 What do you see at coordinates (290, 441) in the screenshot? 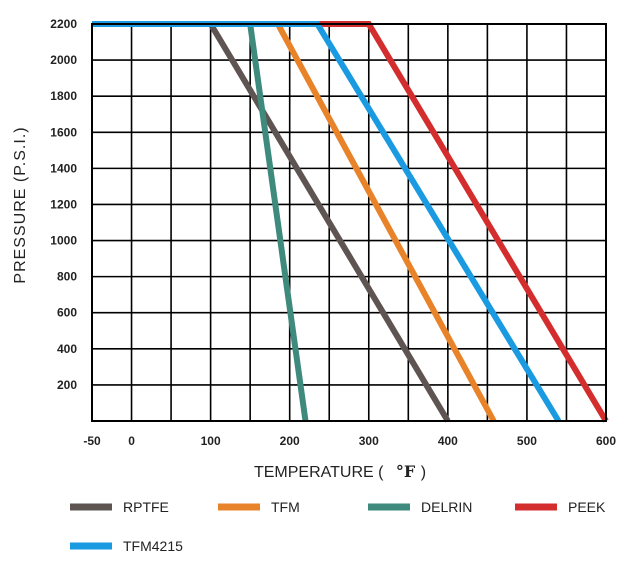
I see `x-tick-label: 200` at bounding box center [290, 441].